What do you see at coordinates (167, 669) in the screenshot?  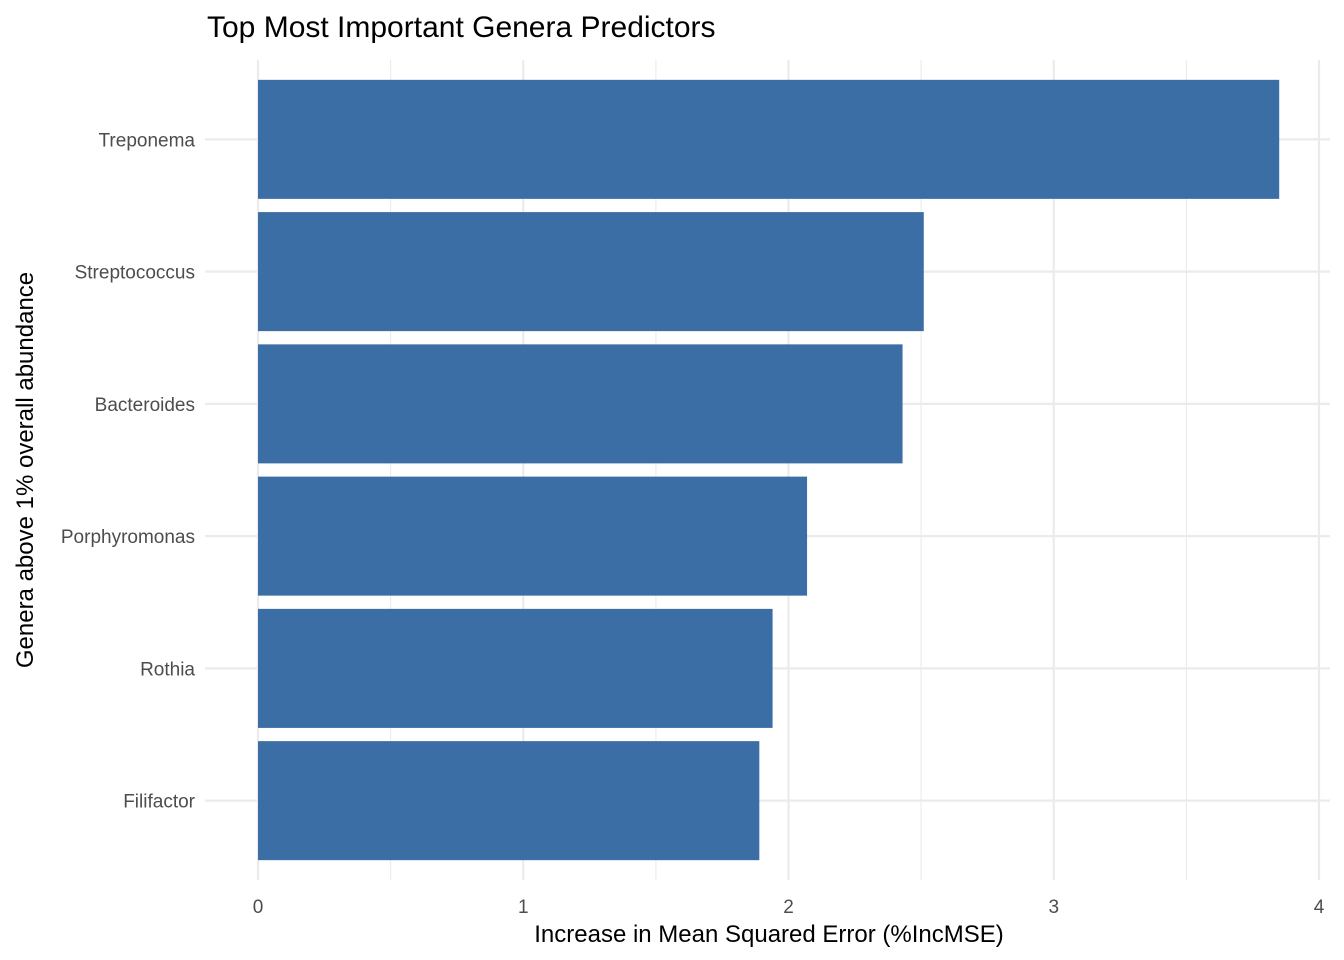 I see `y-tick-label: Rothia` at bounding box center [167, 669].